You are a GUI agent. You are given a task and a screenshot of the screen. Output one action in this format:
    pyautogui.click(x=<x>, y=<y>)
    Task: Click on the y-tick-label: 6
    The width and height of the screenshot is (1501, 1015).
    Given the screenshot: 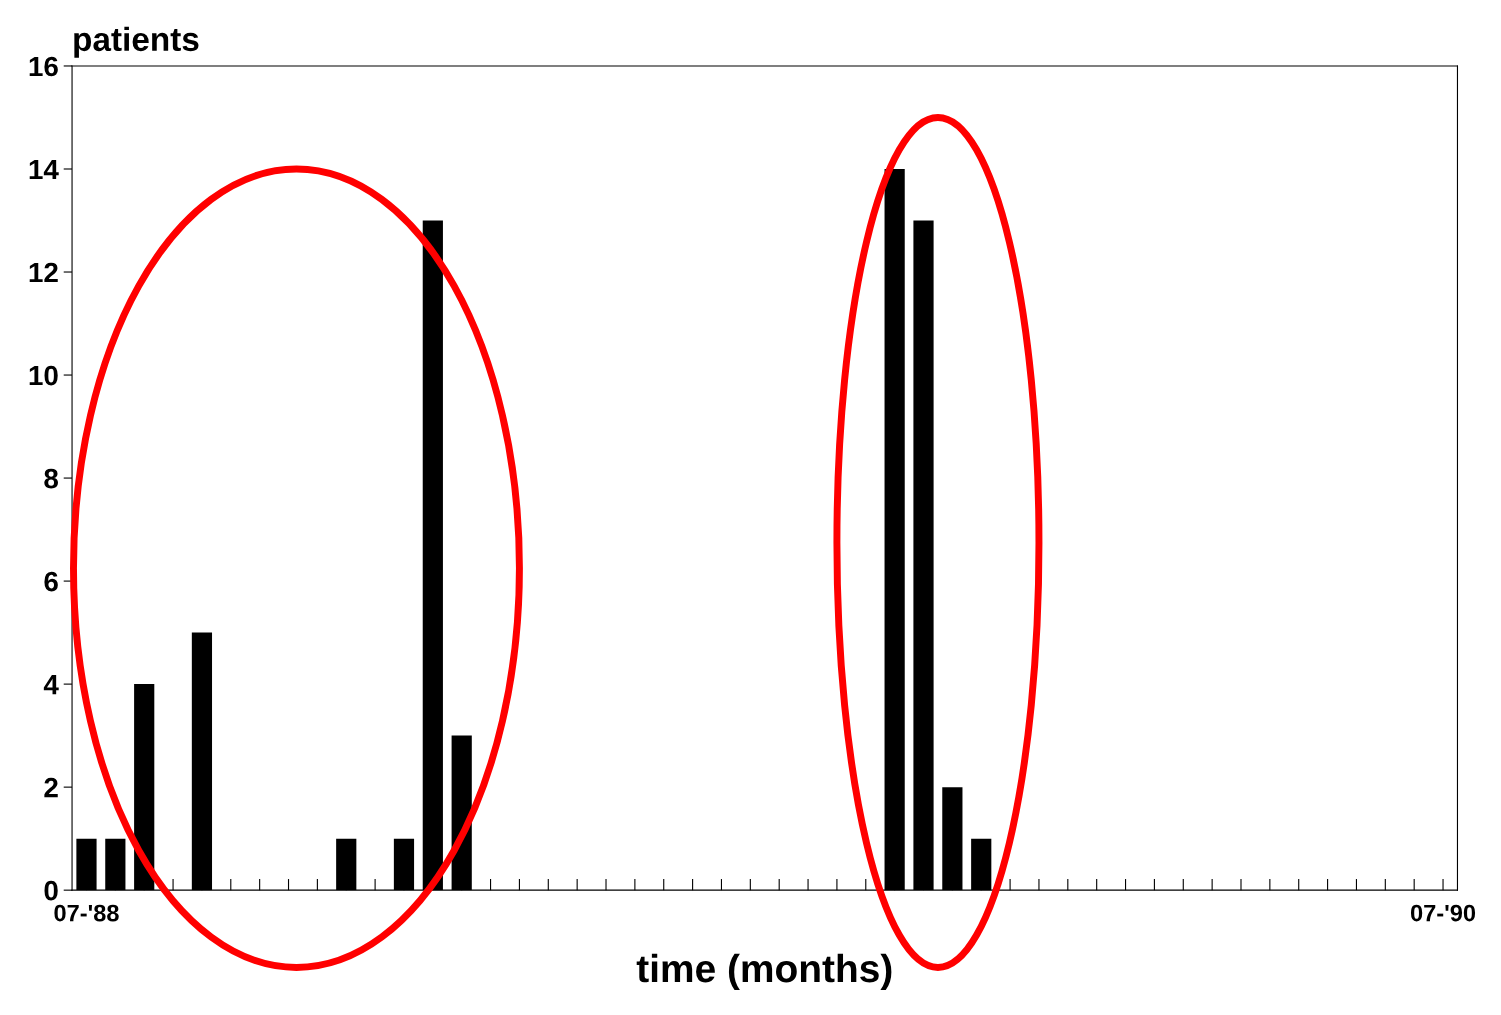 What is the action you would take?
    pyautogui.click(x=51, y=581)
    